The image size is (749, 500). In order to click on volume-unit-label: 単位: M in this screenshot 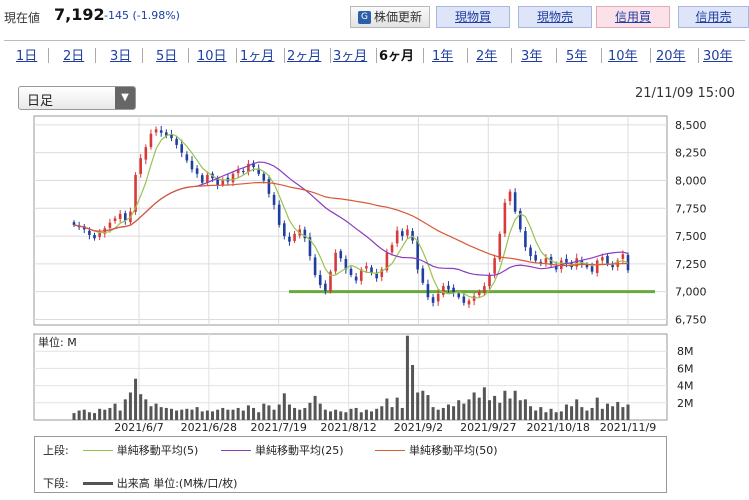, I will do `click(57, 342)`.